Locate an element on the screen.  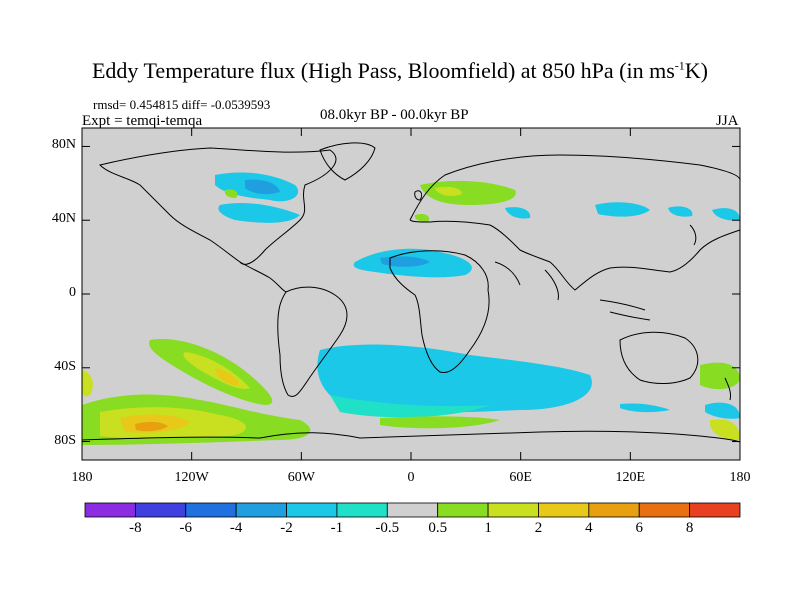
colorbar-label: -8 is located at coordinates (135, 528).